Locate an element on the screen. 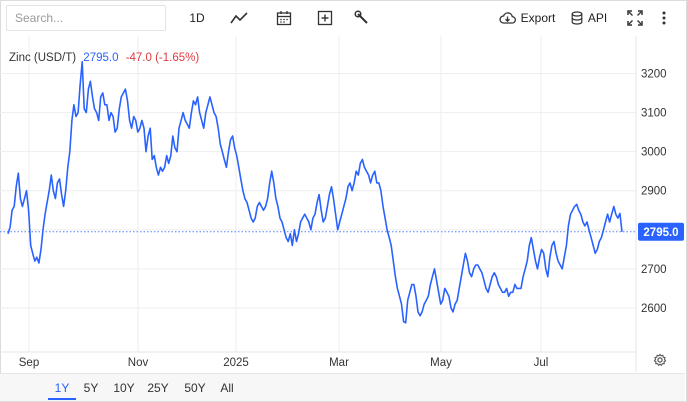 The width and height of the screenshot is (687, 402). legend-symbol-name: Zinc (USD/T) is located at coordinates (43, 58).